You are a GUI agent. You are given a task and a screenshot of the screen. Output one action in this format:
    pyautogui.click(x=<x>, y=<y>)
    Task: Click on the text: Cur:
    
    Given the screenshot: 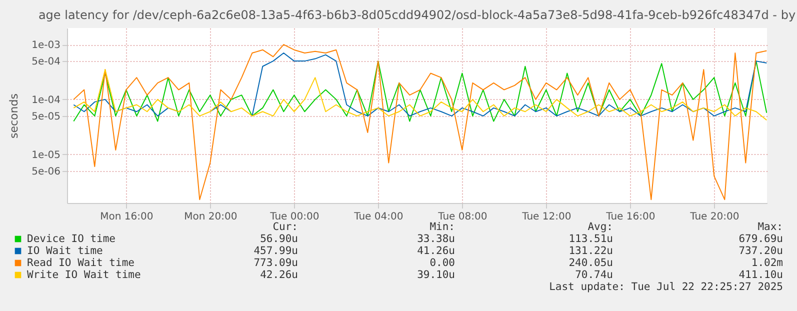 What is the action you would take?
    pyautogui.click(x=285, y=227)
    